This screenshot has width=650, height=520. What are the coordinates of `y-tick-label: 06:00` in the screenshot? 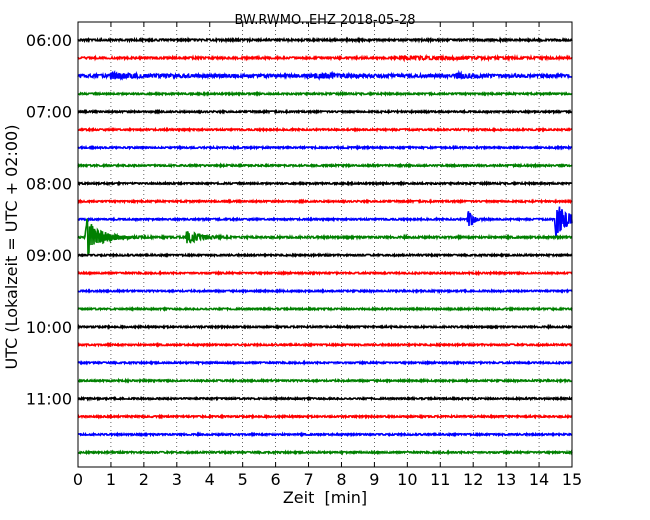 It's located at (49, 40).